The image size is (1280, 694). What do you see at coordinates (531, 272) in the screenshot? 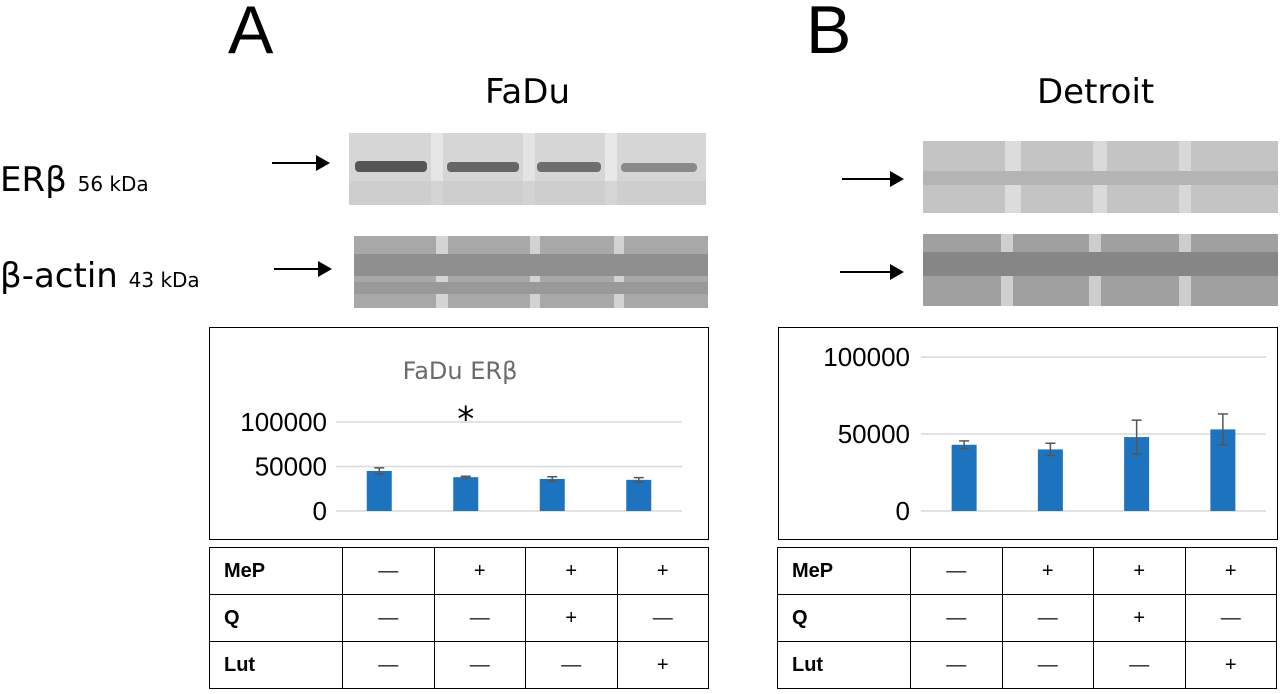
I see `fadu-actin-blot` at bounding box center [531, 272].